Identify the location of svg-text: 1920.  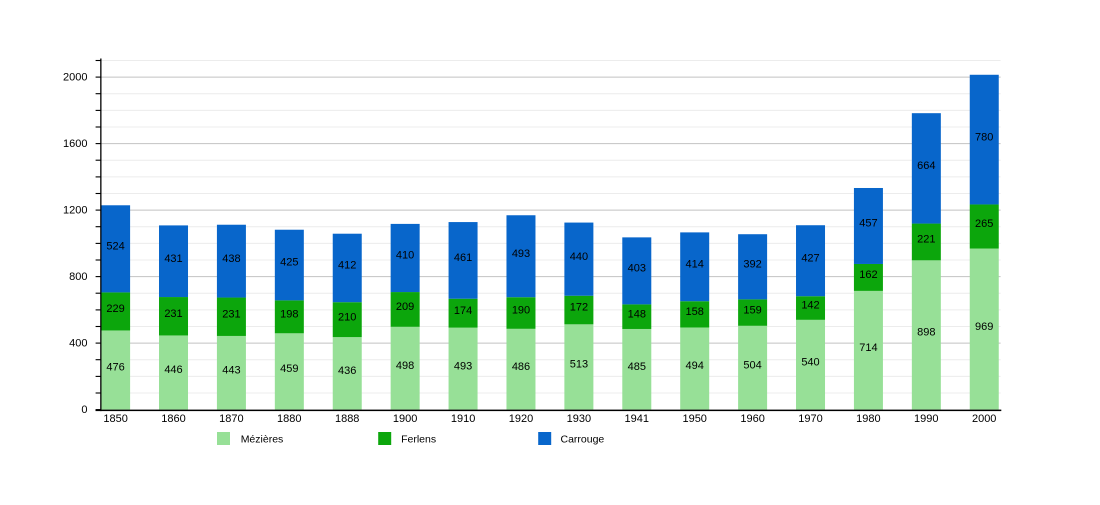
(521, 419).